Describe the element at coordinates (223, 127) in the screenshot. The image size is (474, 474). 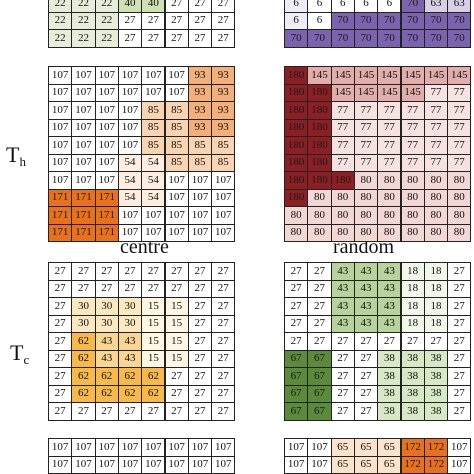
I see `grid-cell: 93` at that location.